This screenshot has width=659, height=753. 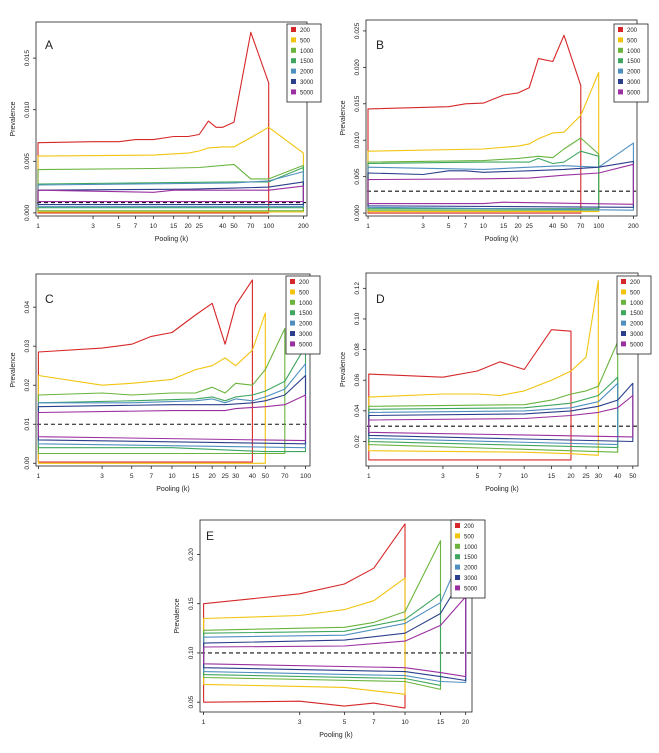 I want to click on panel-b-legend-label-2000: 2000, so click(x=634, y=73).